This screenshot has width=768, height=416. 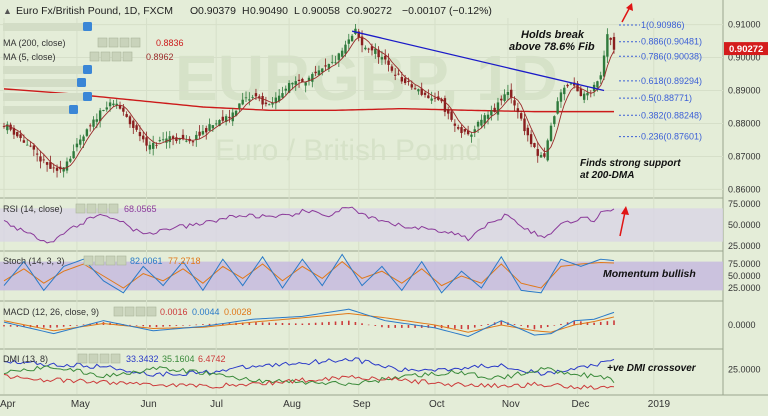 I want to click on fib-level-label: 0.886(0.90481), so click(x=671, y=42).